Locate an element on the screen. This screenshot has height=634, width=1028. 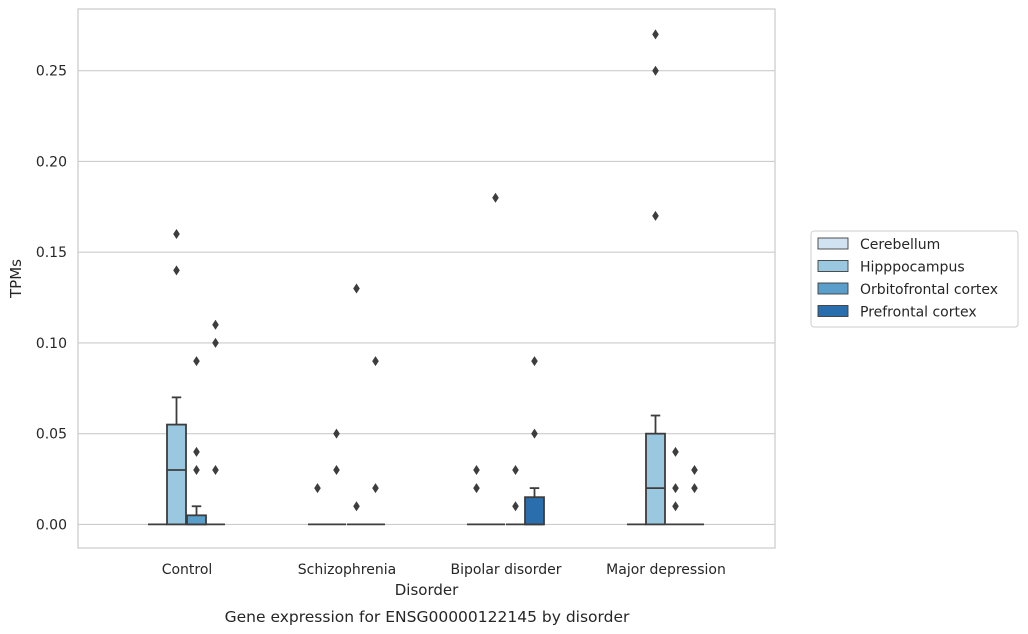
x-tick-label: Major depression is located at coordinates (666, 570).